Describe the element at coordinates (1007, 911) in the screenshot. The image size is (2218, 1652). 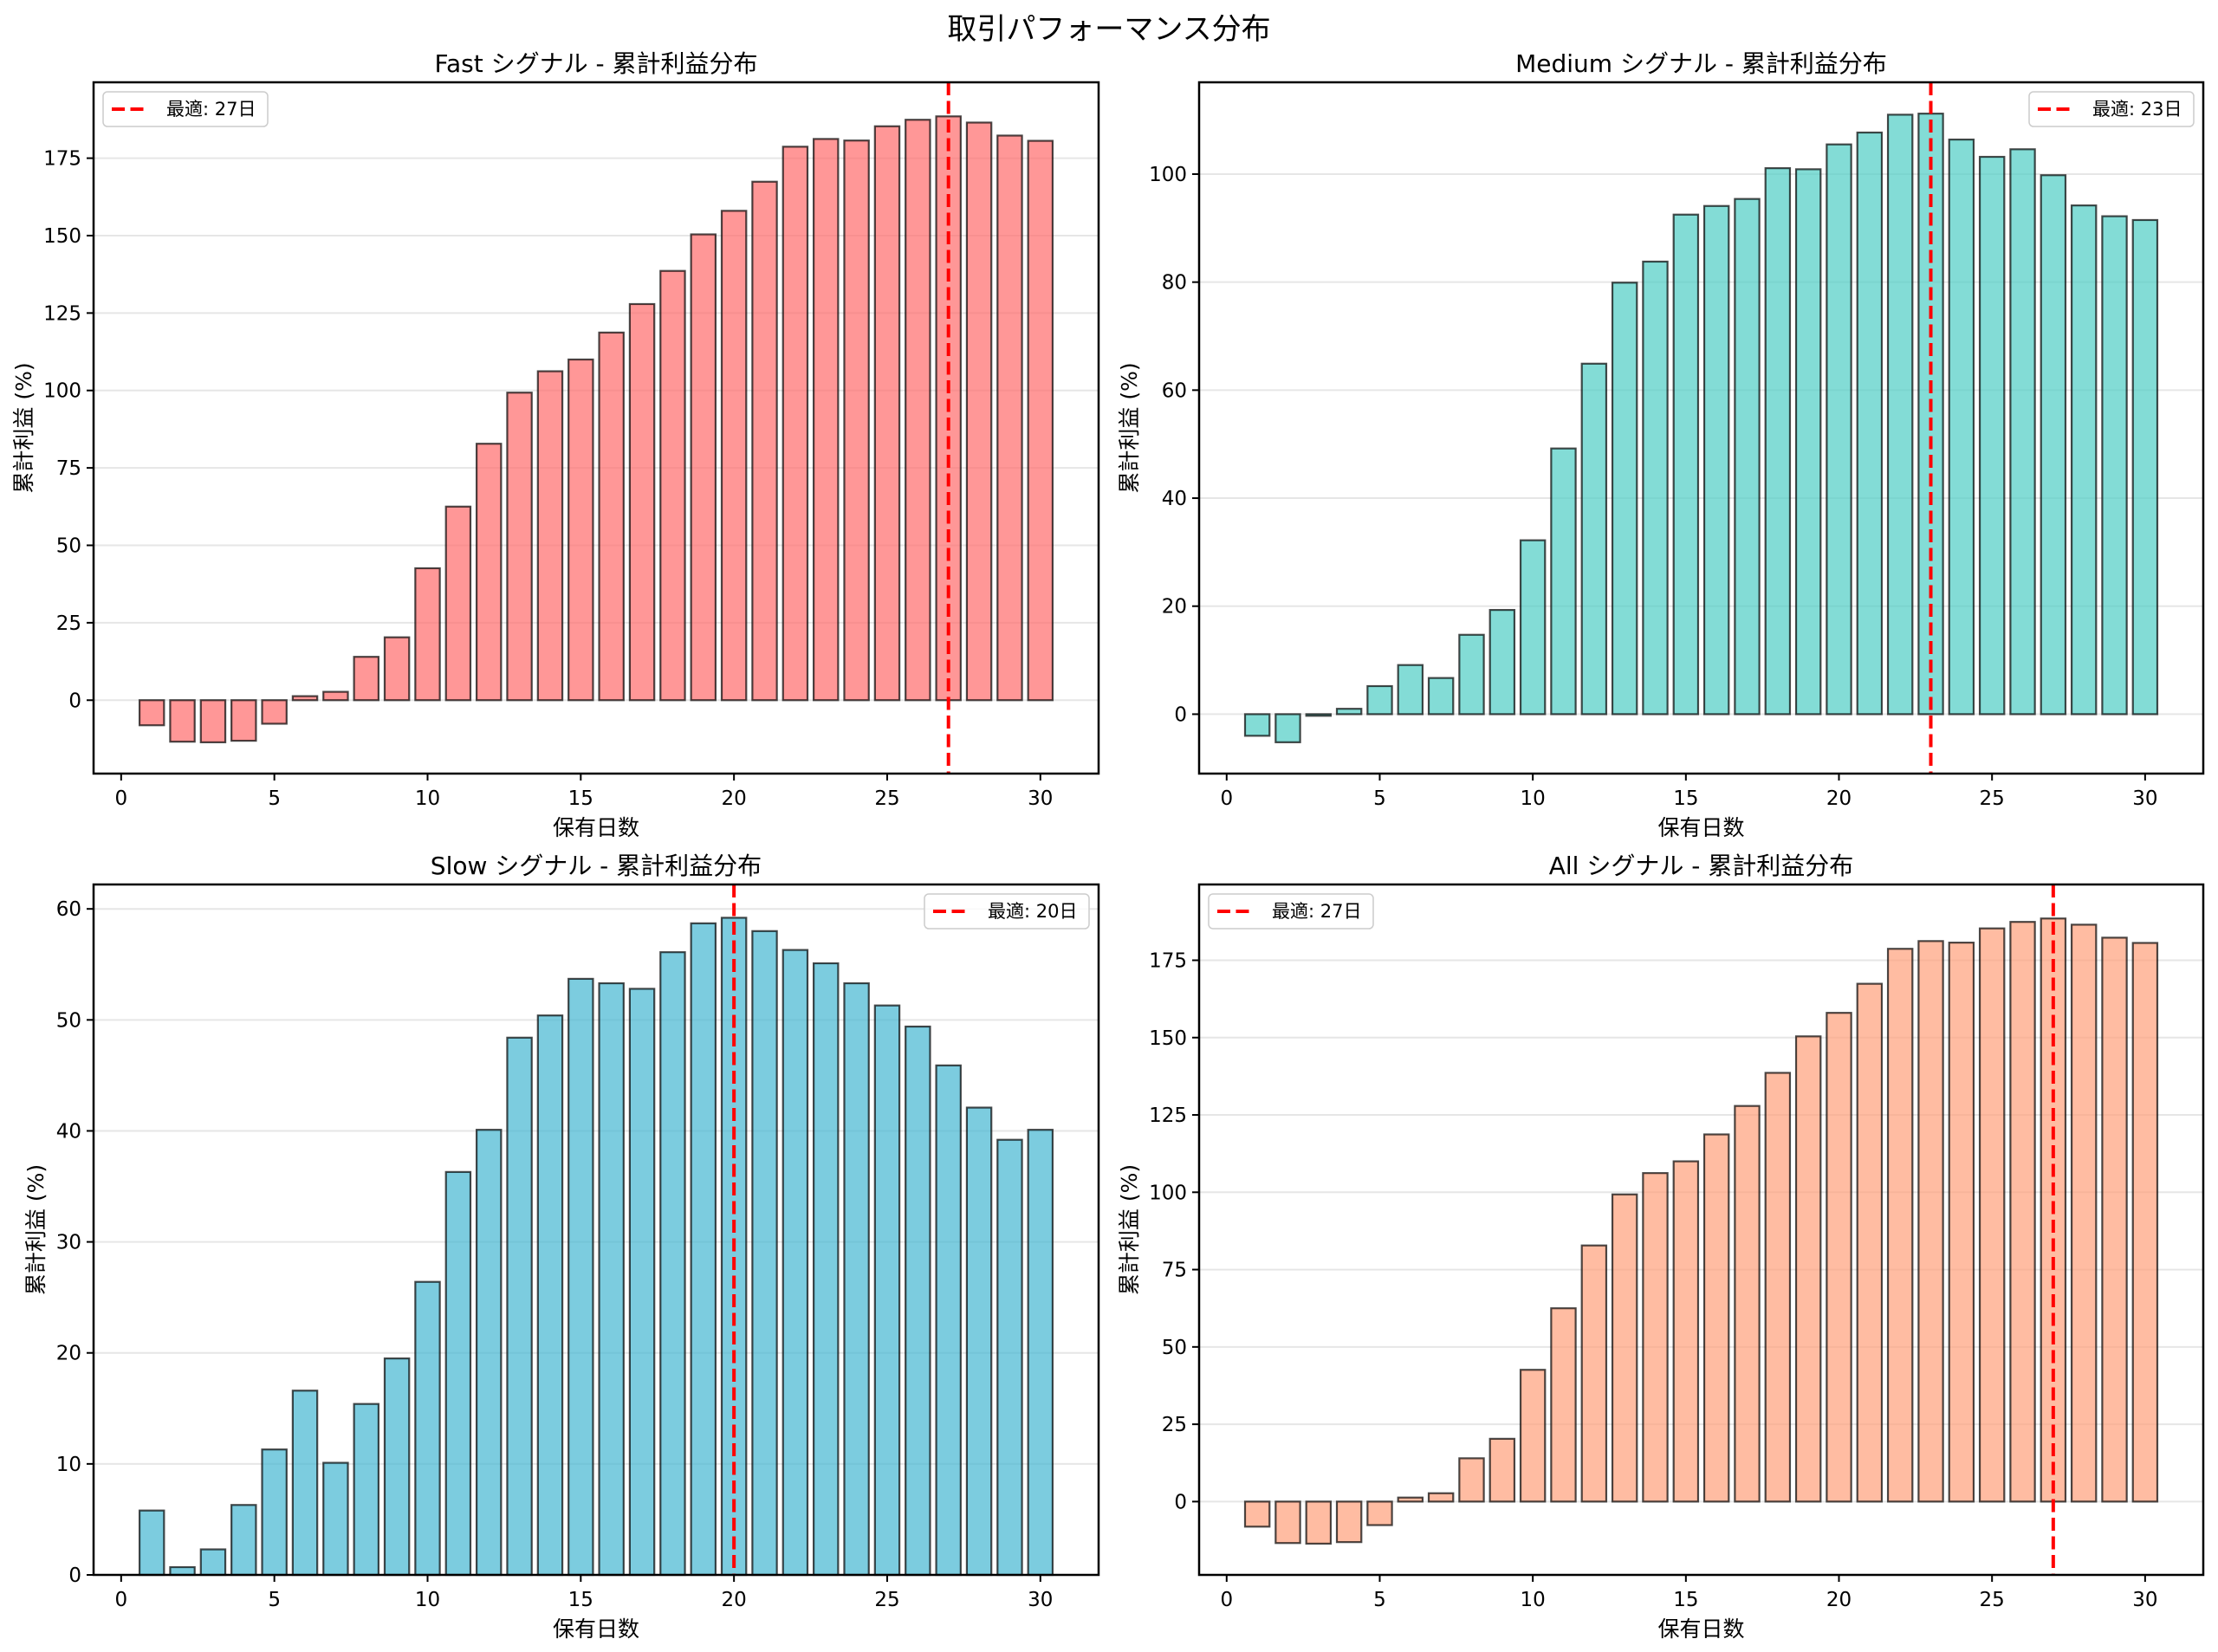
I see `legend: 最適: 20日` at that location.